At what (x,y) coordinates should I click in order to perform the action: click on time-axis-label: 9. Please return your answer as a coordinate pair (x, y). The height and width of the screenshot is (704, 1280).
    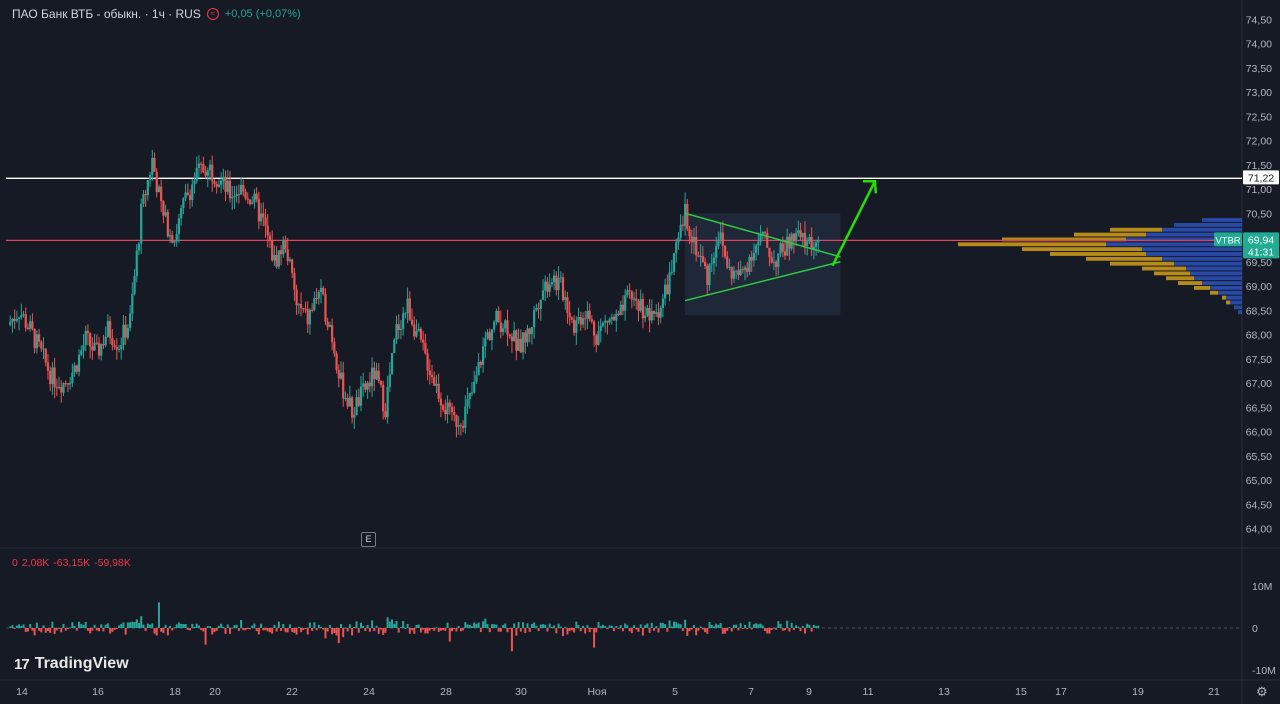
    Looking at the image, I should click on (809, 692).